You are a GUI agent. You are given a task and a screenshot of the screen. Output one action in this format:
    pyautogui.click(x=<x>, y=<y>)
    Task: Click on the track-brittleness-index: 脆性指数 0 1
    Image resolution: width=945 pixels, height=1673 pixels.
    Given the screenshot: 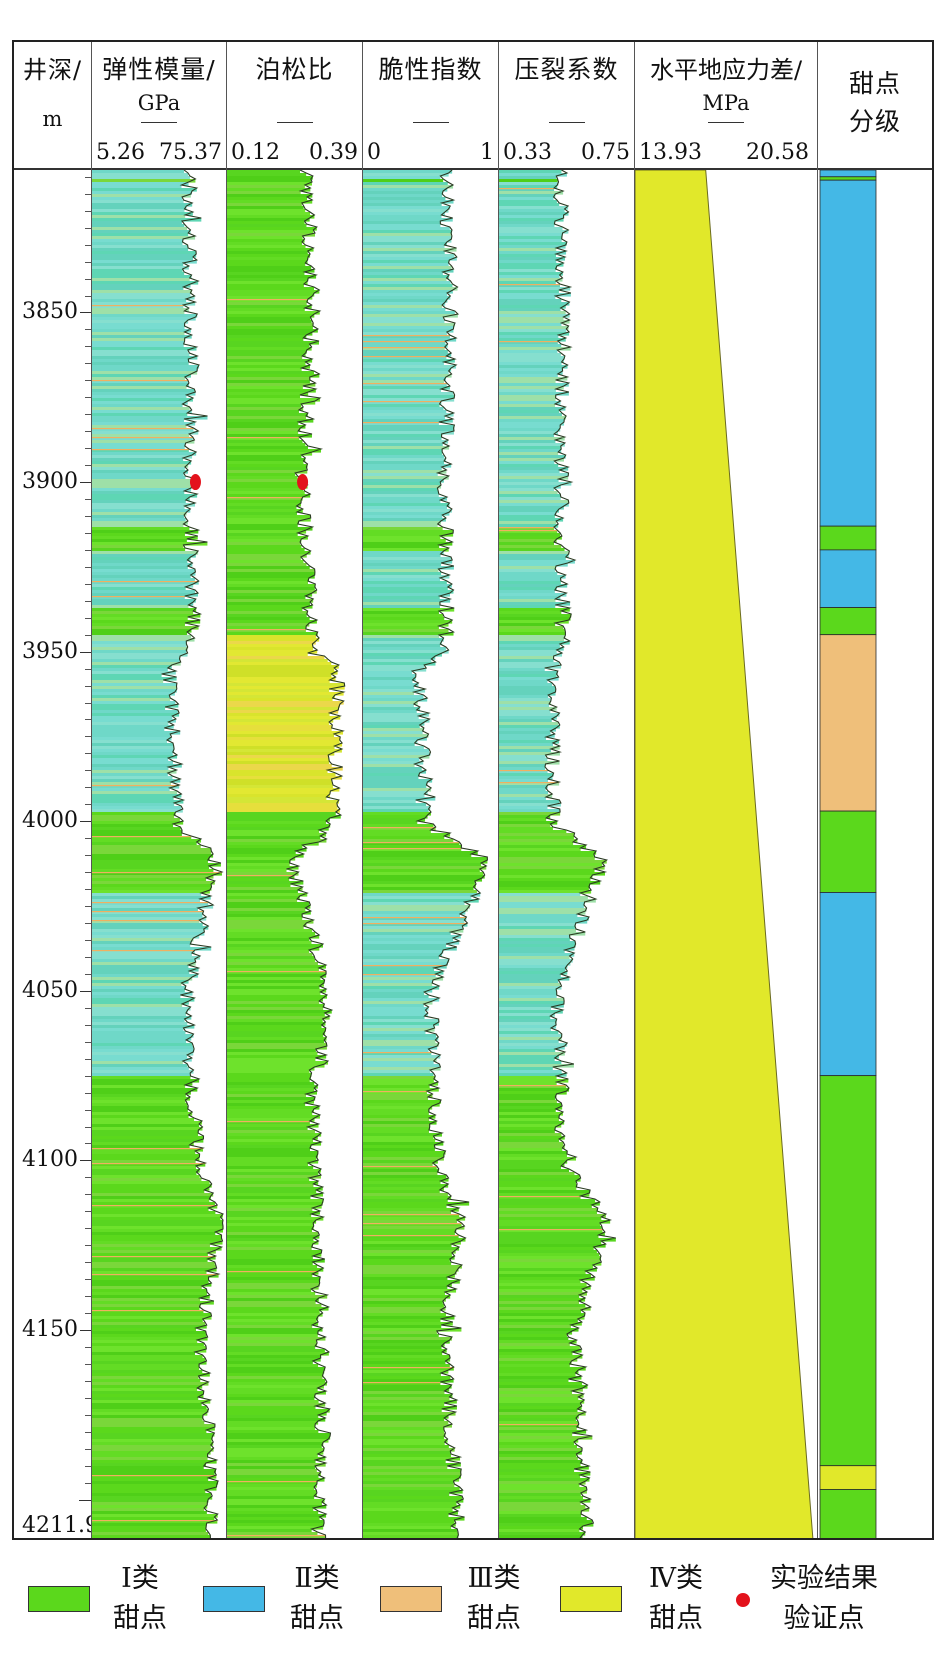 What is the action you would take?
    pyautogui.click(x=431, y=790)
    